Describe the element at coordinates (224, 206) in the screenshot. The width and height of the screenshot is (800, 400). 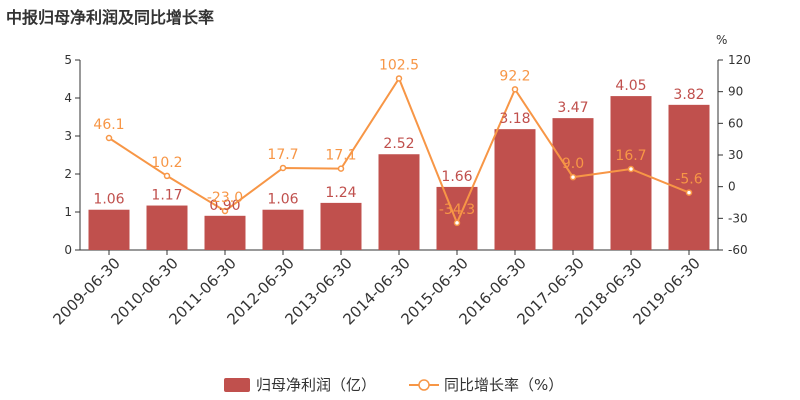
I see `bar-value-label: 0.90` at that location.